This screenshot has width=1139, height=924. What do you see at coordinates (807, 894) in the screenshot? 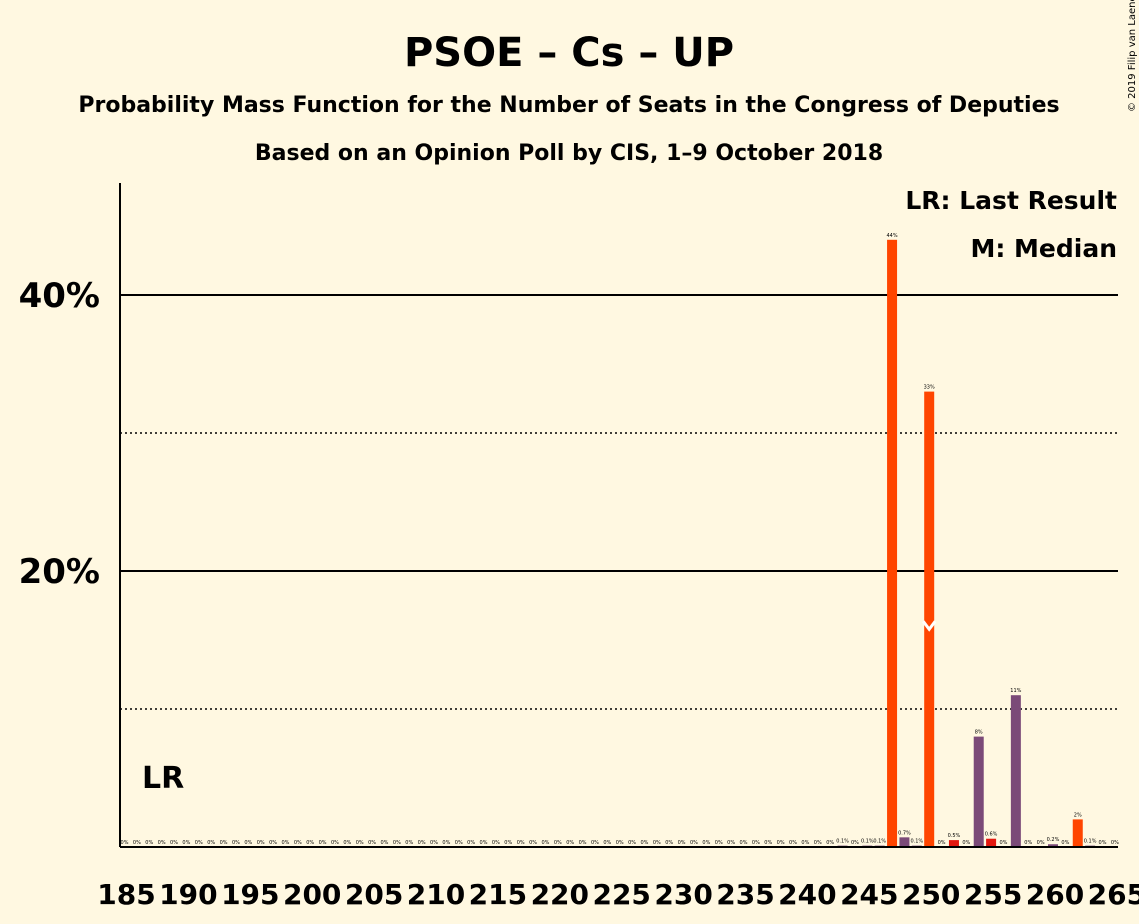
I see `x-tick-label: 240` at bounding box center [807, 894].